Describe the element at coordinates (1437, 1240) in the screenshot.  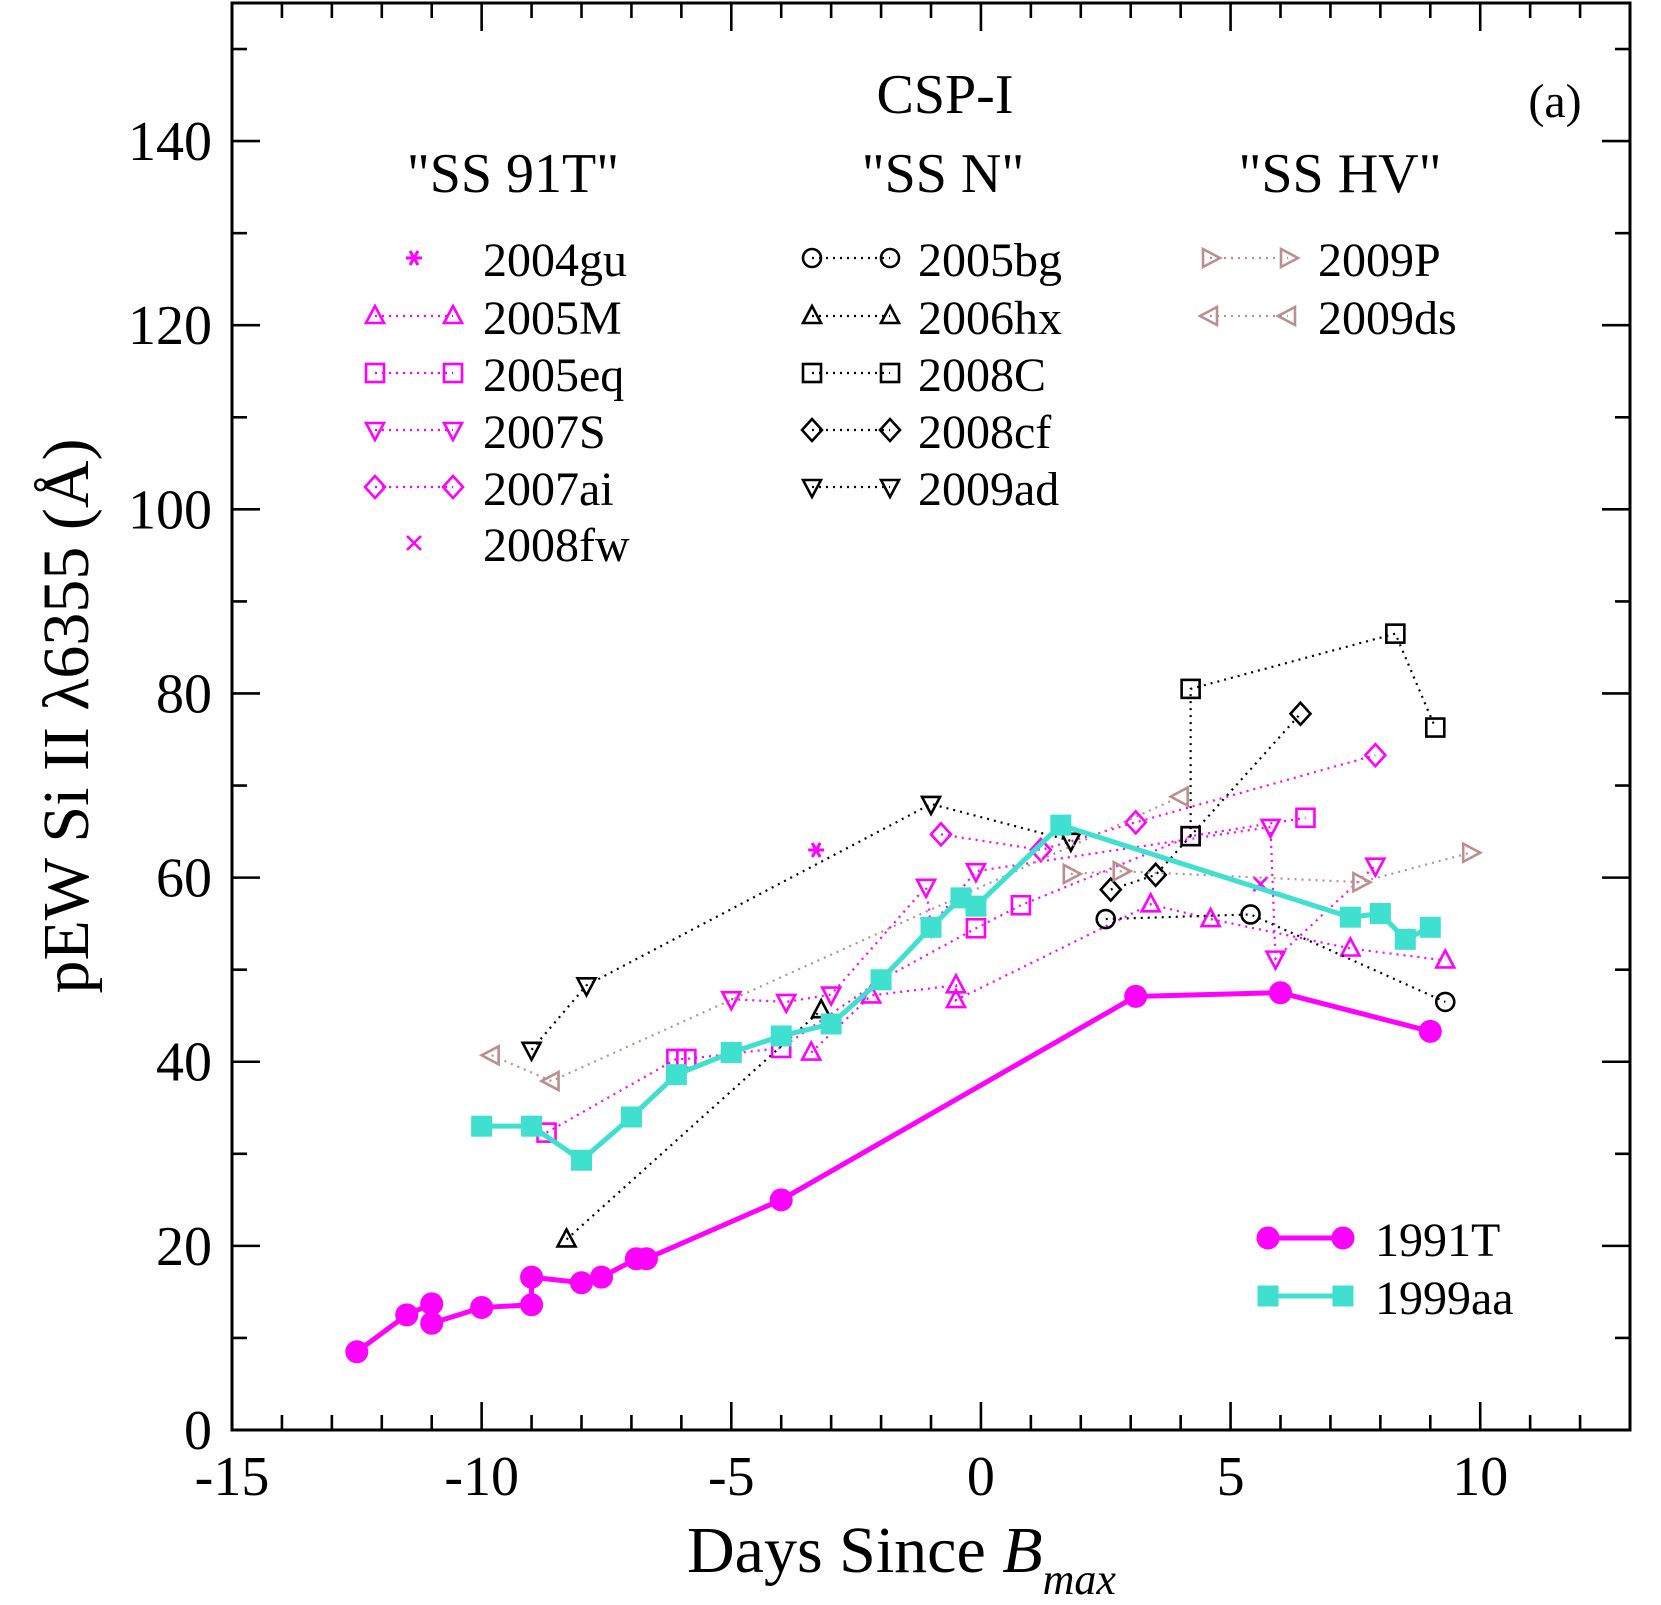
I see `legend-label: 1991T` at that location.